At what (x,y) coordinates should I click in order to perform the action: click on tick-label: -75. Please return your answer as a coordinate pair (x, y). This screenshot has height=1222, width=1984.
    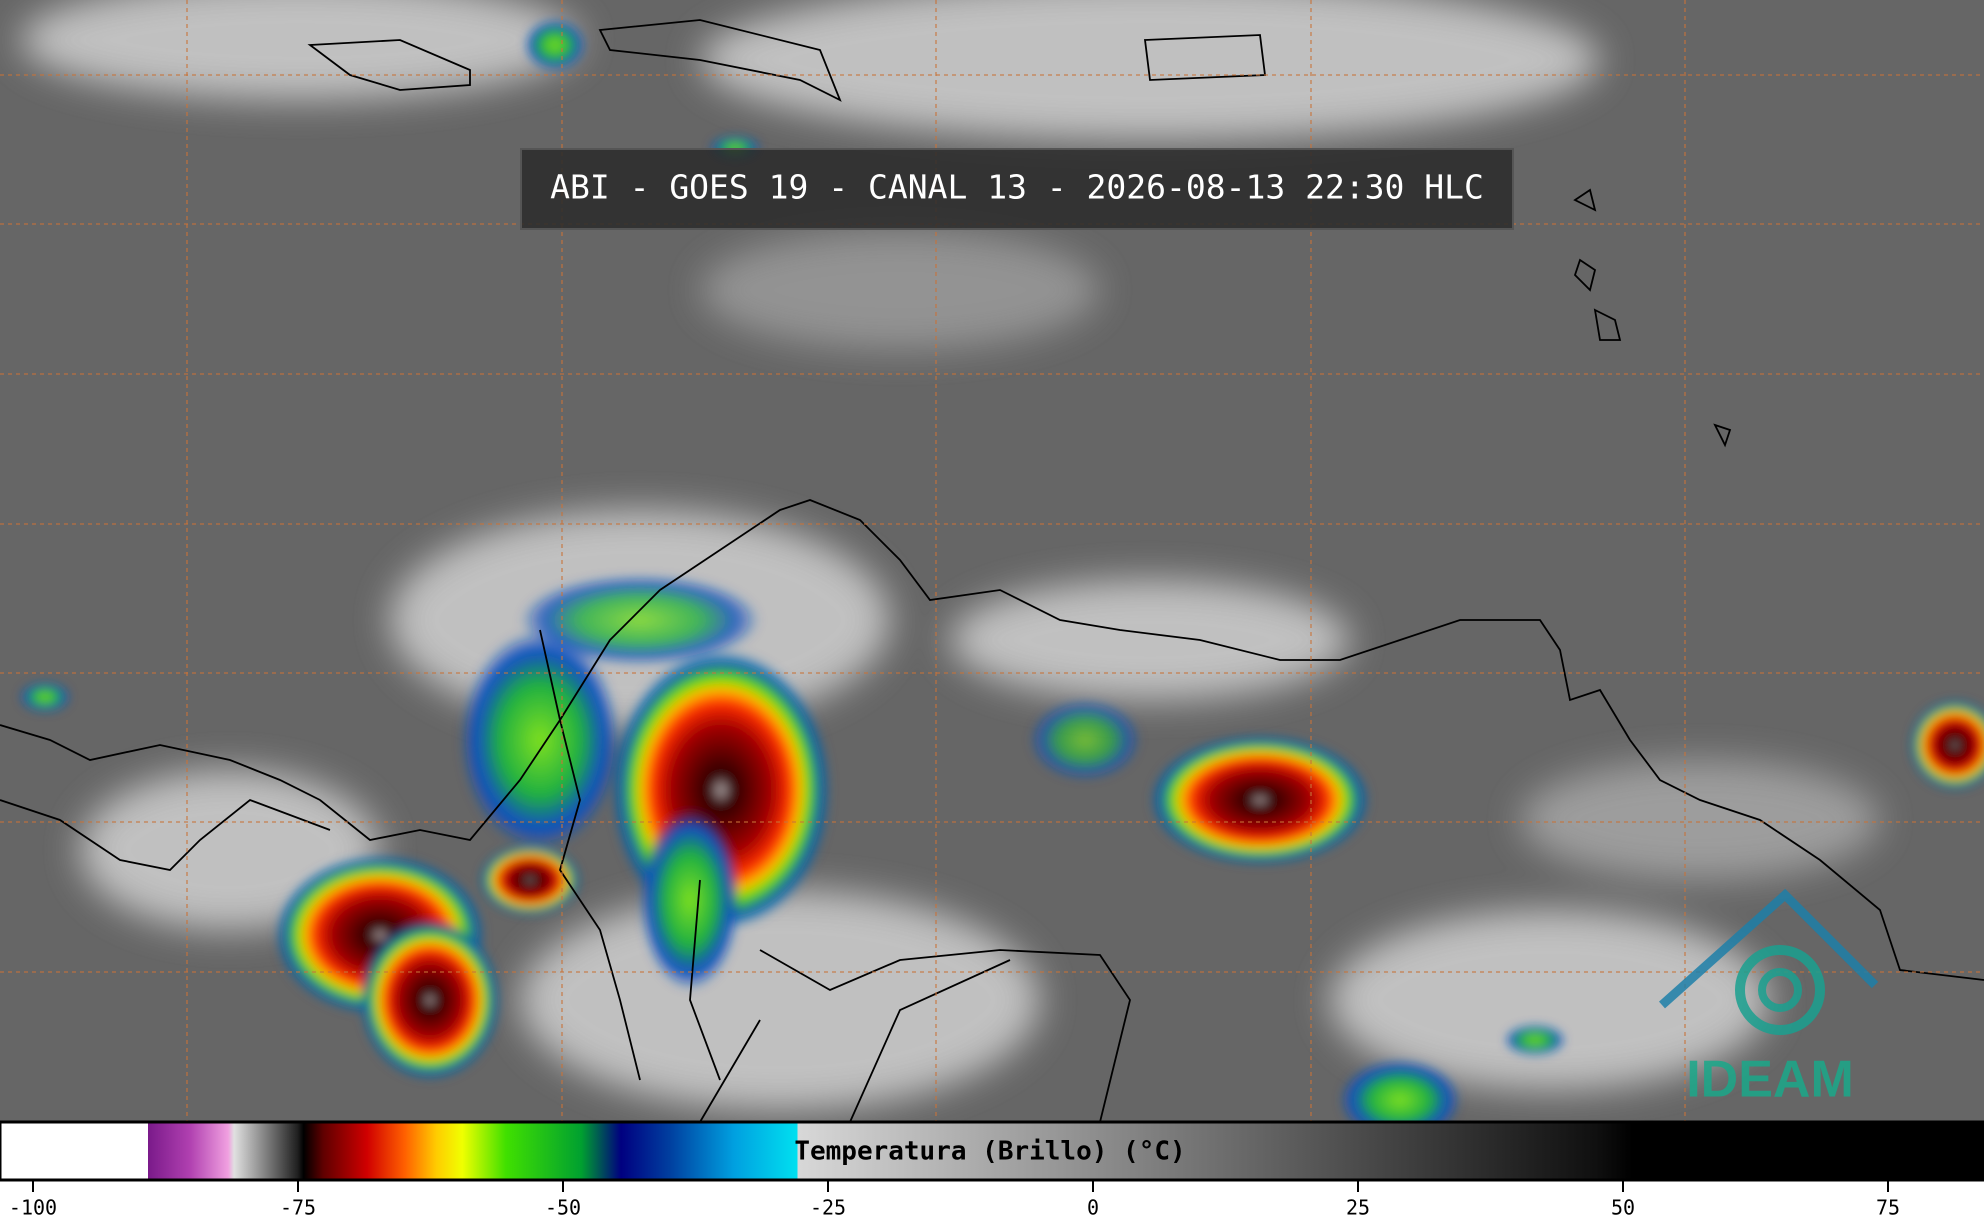
    Looking at the image, I should click on (298, 1208).